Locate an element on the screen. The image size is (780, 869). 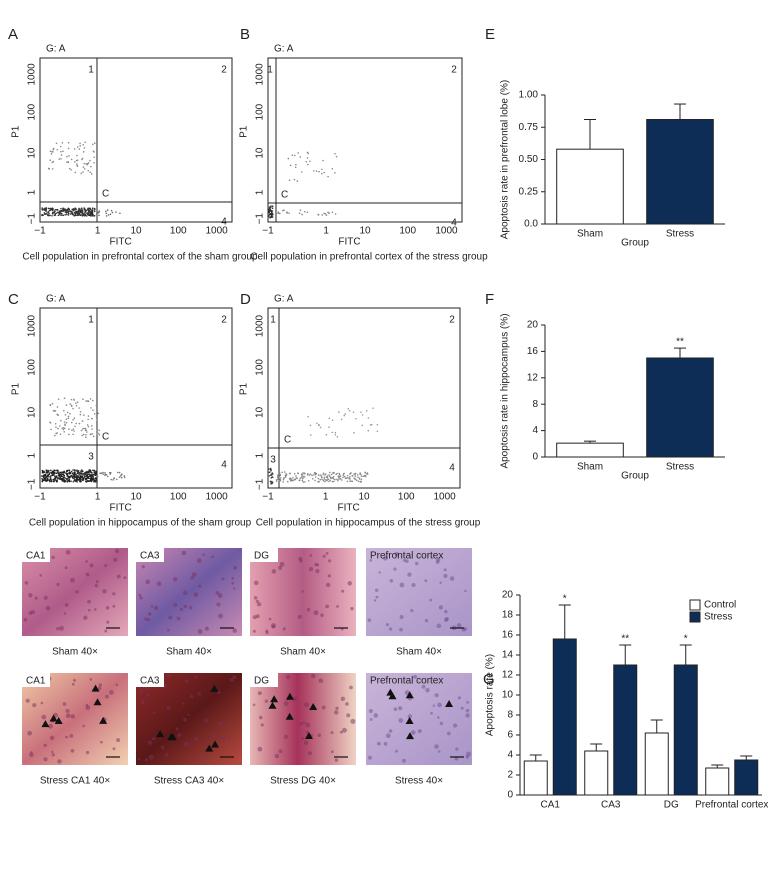
y-tick-label: 2 is located at coordinates (510, 775).